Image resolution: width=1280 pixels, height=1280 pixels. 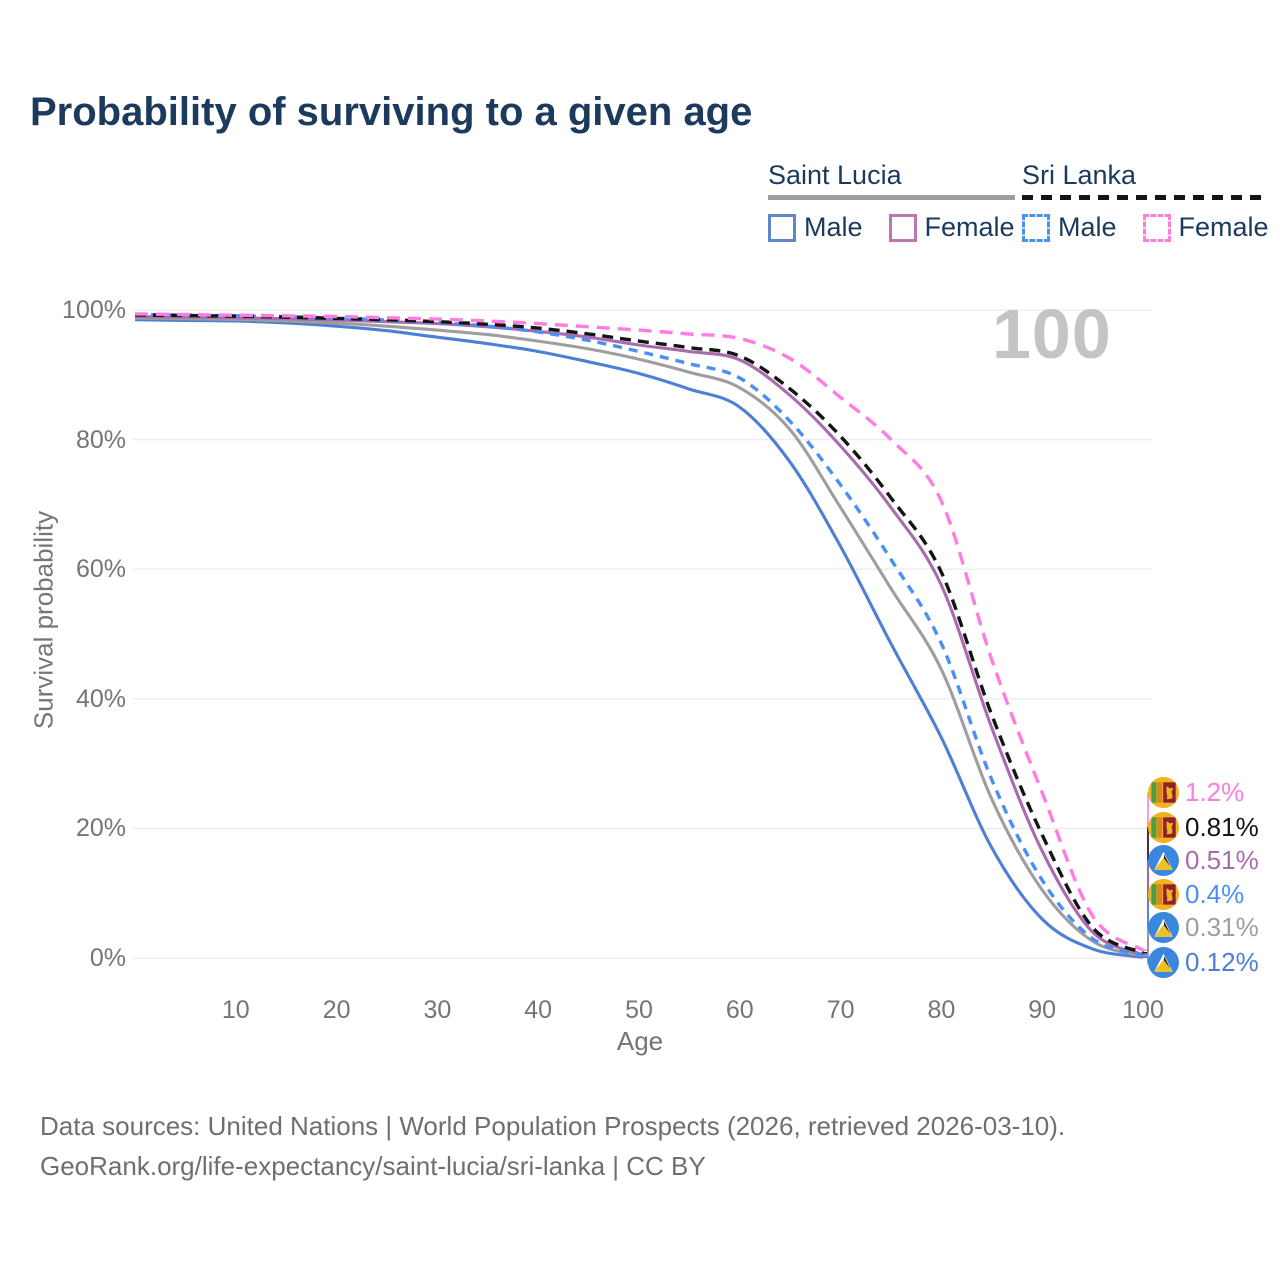 I want to click on end-label-row: 1.2%, so click(x=1196, y=792).